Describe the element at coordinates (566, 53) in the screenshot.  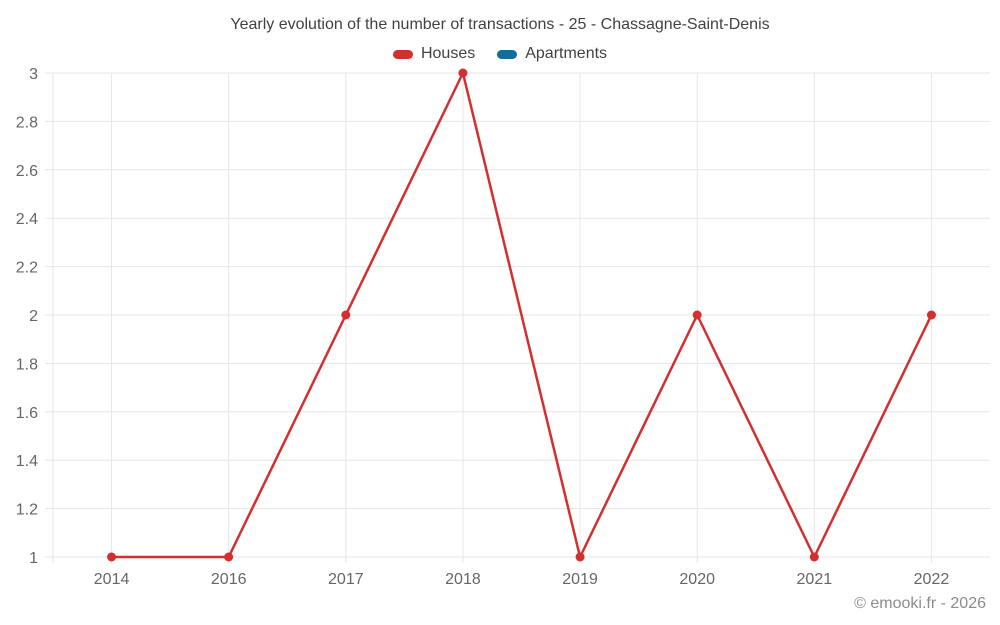
I see `legend-label-apartments: Apartments` at that location.